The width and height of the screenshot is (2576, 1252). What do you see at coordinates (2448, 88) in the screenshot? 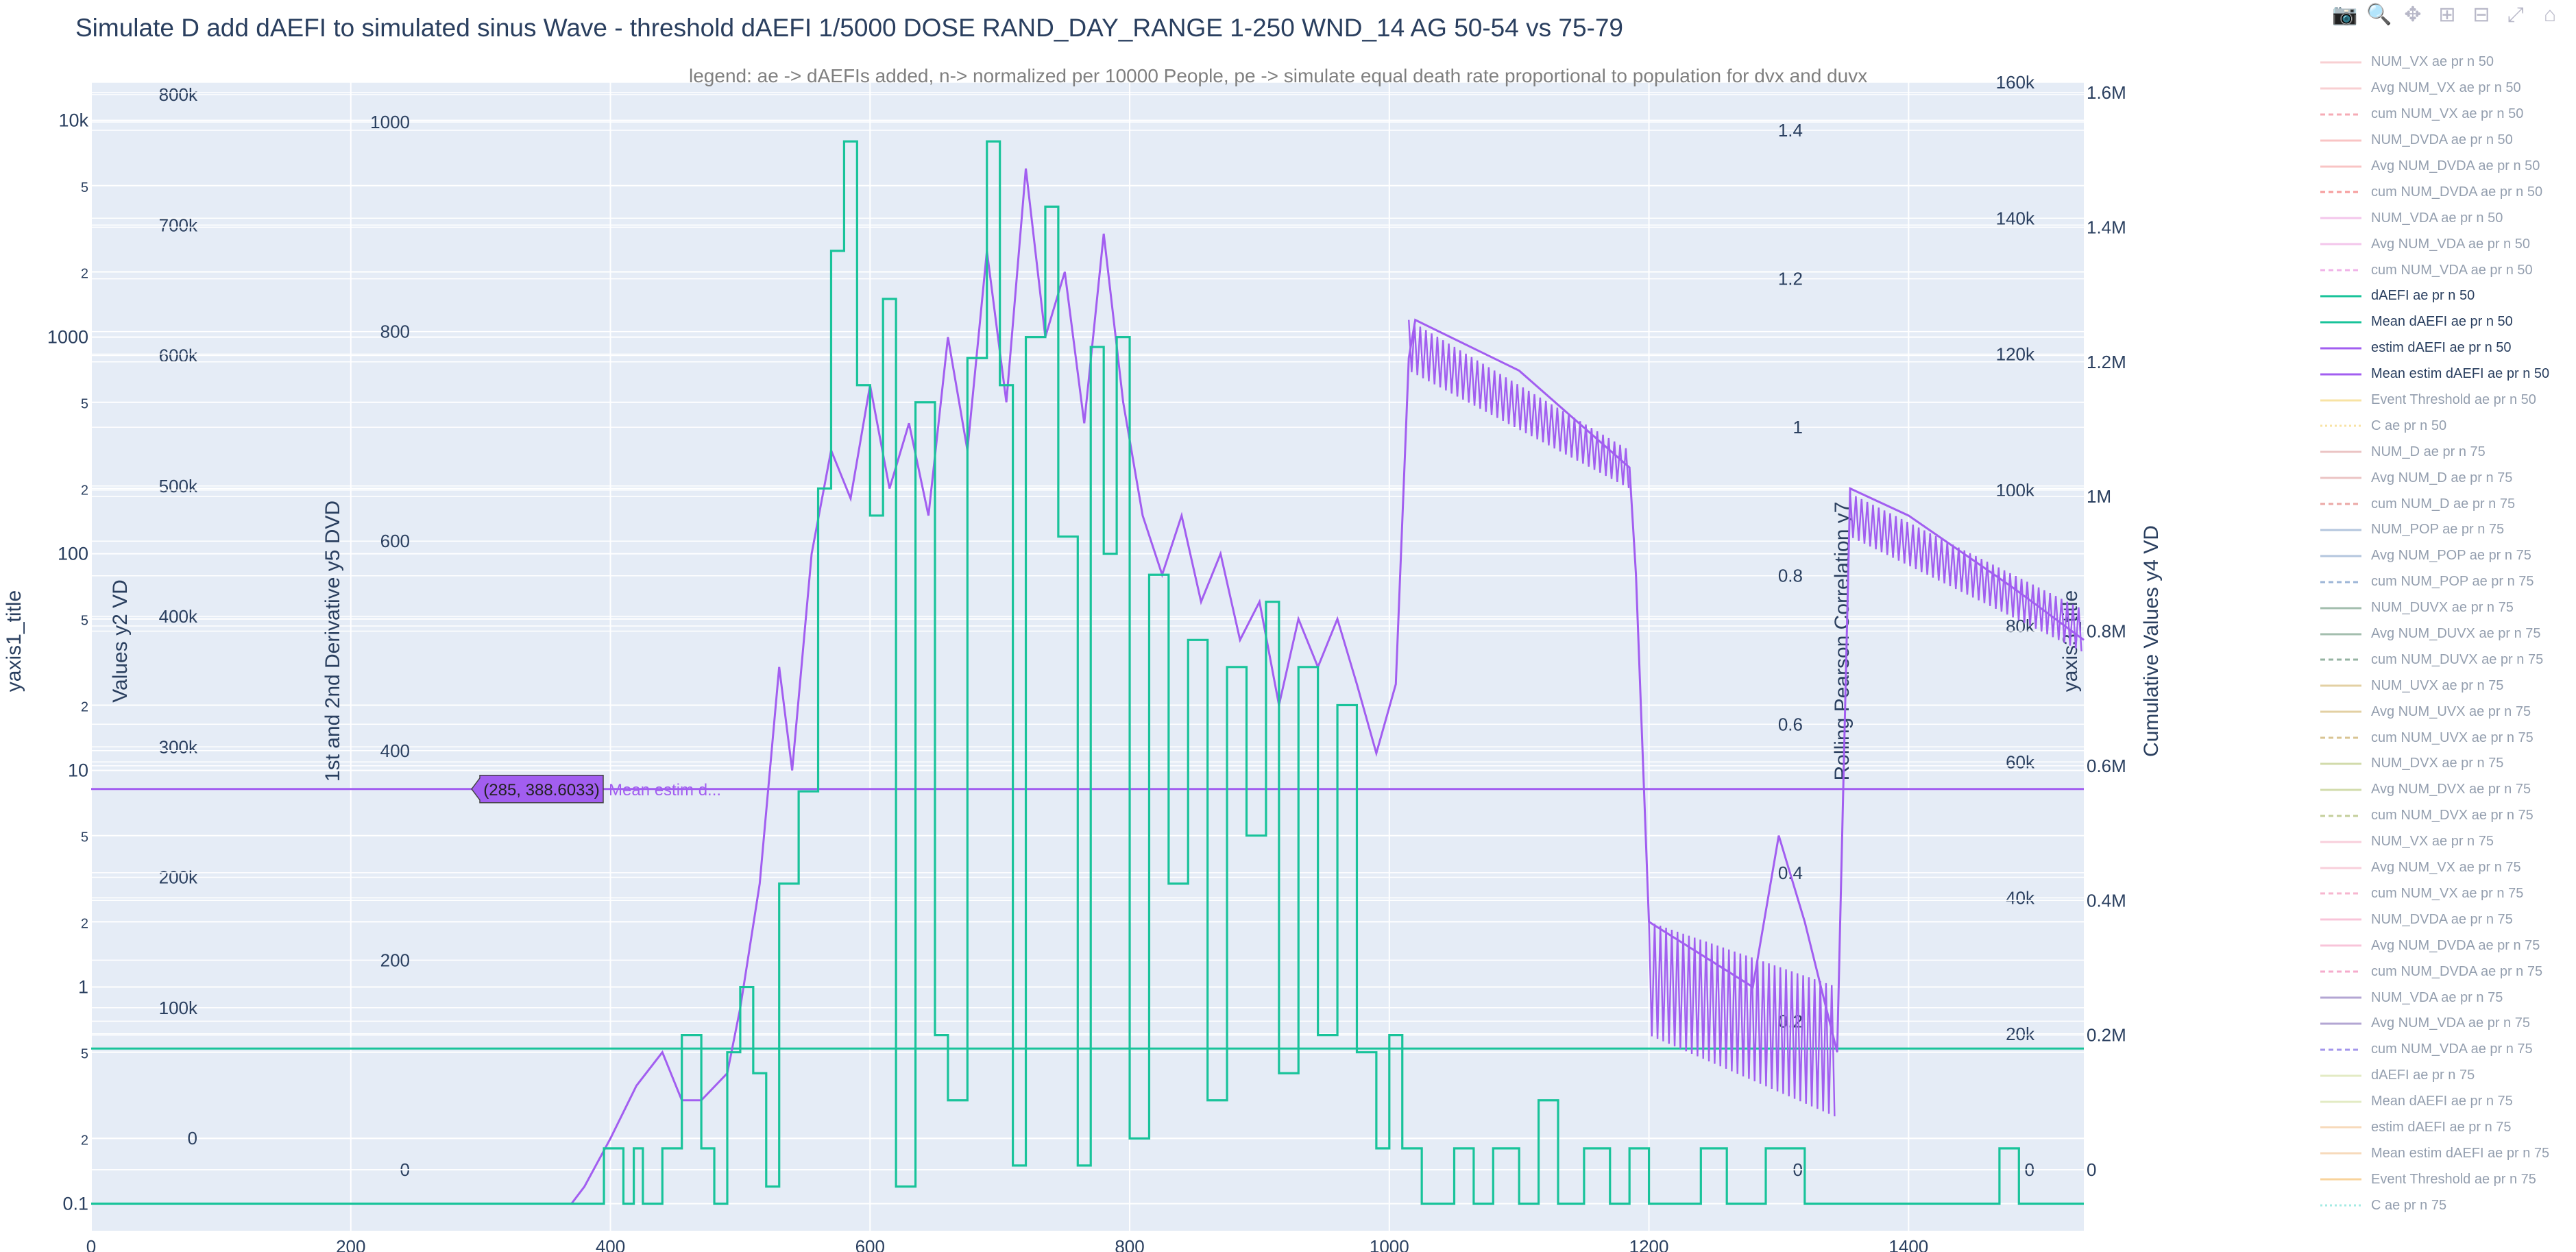
I see `legend-item: Avg NUM_VX ae pr n 50` at bounding box center [2448, 88].